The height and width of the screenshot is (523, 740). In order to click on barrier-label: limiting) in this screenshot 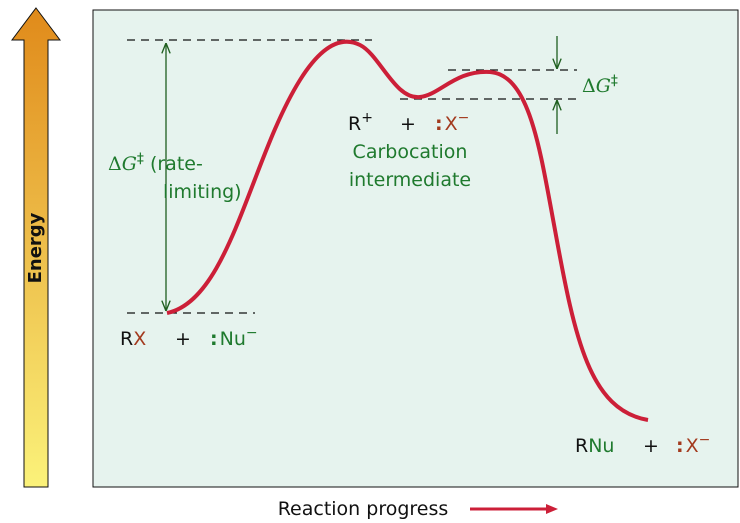, I will do `click(202, 192)`.